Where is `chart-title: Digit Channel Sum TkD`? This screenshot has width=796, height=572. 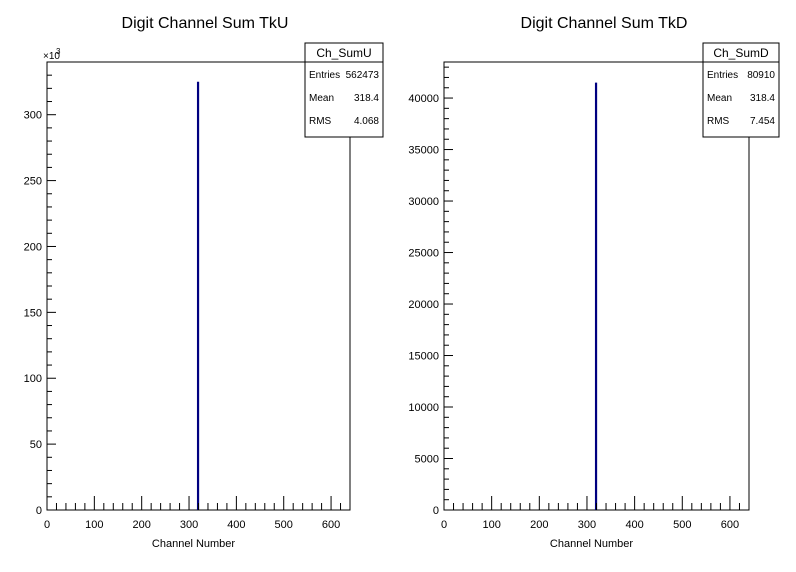
chart-title: Digit Channel Sum TkD is located at coordinates (604, 23).